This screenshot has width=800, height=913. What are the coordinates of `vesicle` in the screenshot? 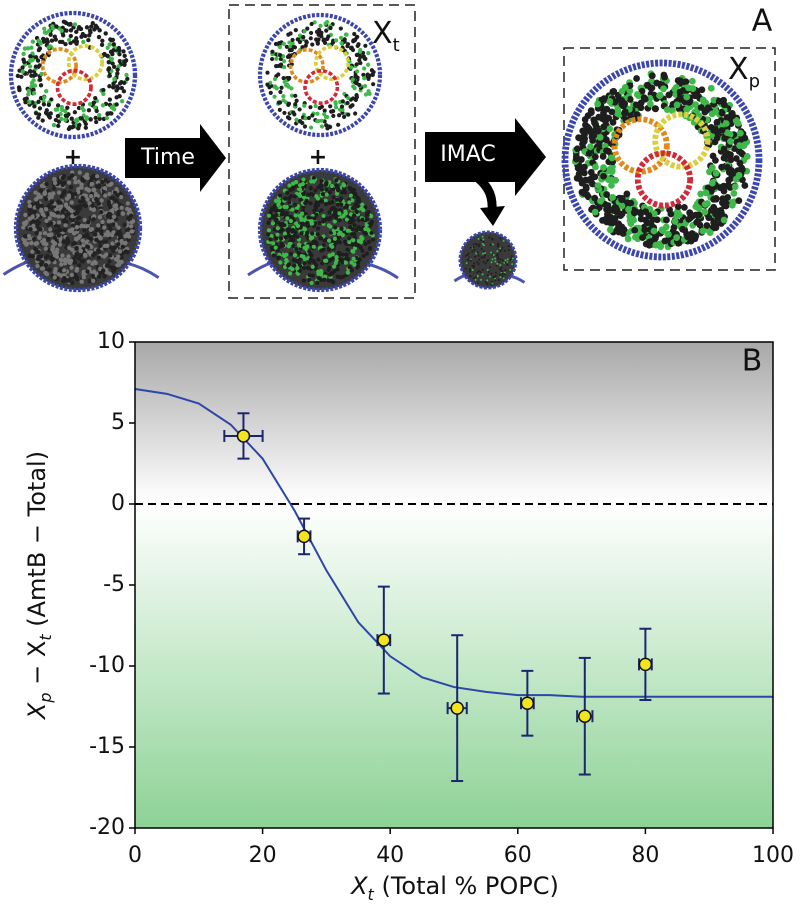 It's located at (662, 160).